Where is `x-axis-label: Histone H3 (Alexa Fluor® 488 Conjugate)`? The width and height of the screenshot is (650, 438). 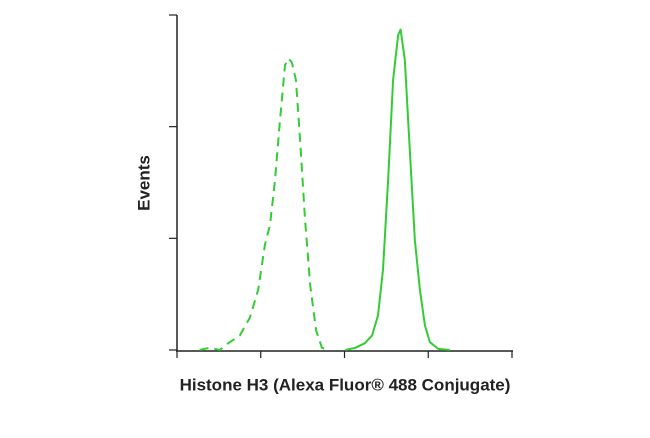
x-axis-label: Histone H3 (Alexa Fluor® 488 Conjugate) is located at coordinates (345, 384).